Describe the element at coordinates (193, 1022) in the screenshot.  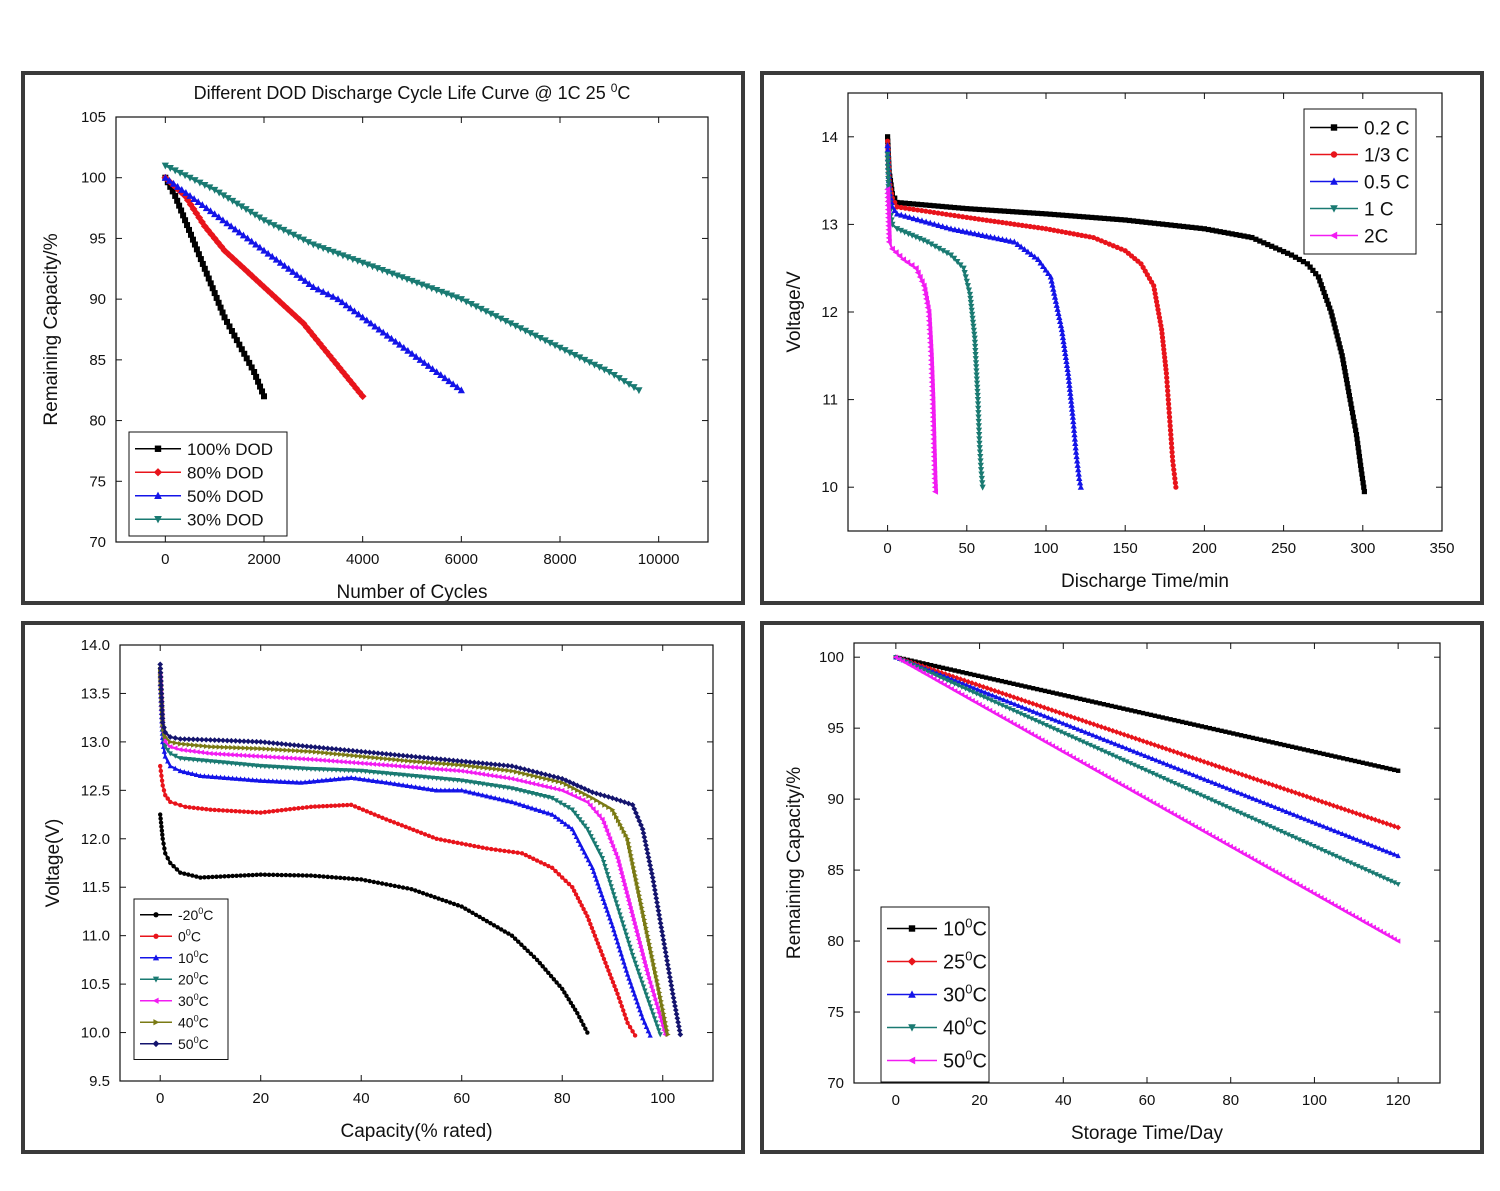
I see `legend-label: 400C` at that location.